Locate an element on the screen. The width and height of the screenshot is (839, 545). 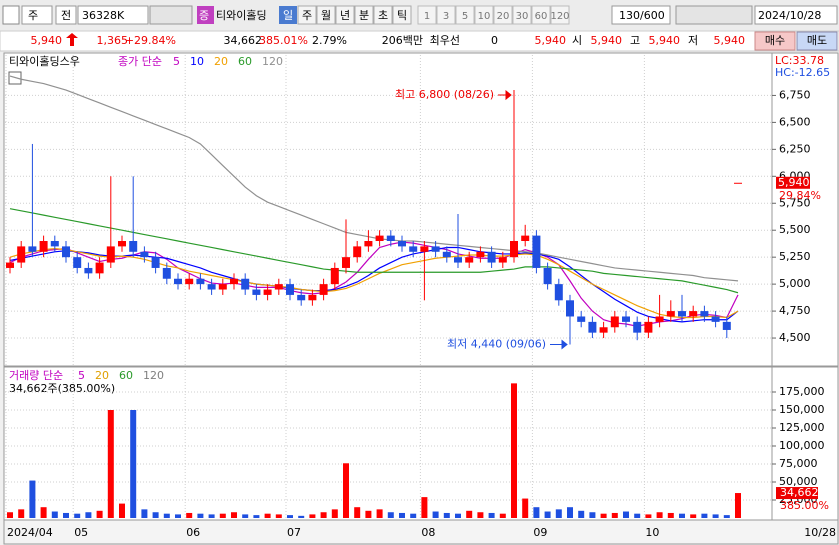
interval: 60 is located at coordinates (541, 16).